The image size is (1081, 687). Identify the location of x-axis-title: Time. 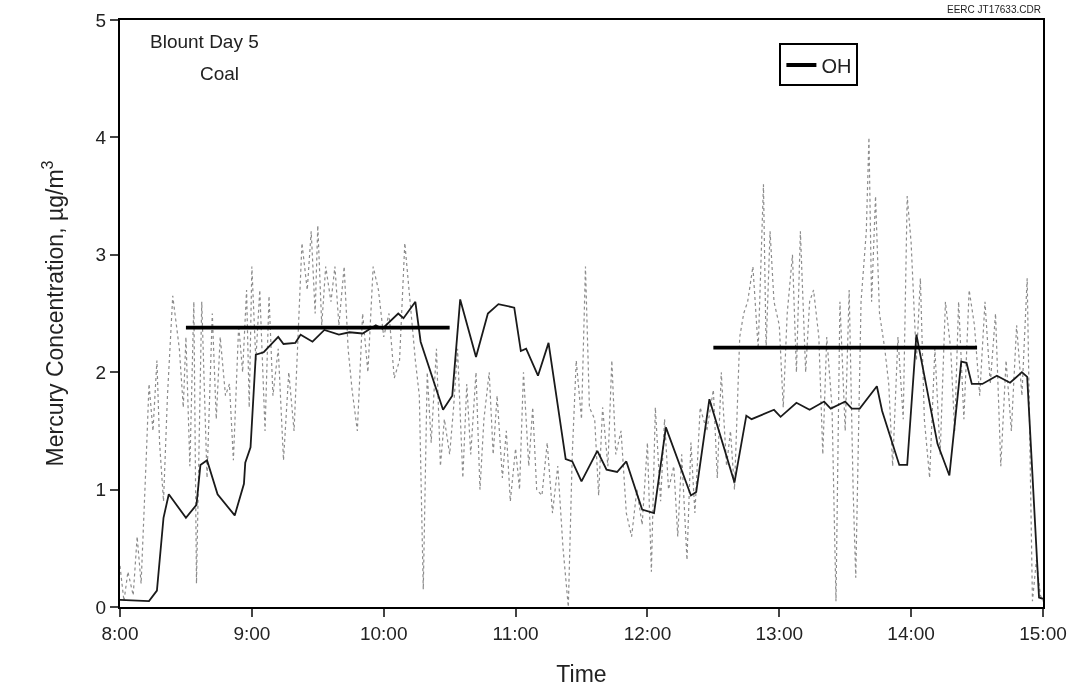
(581, 674).